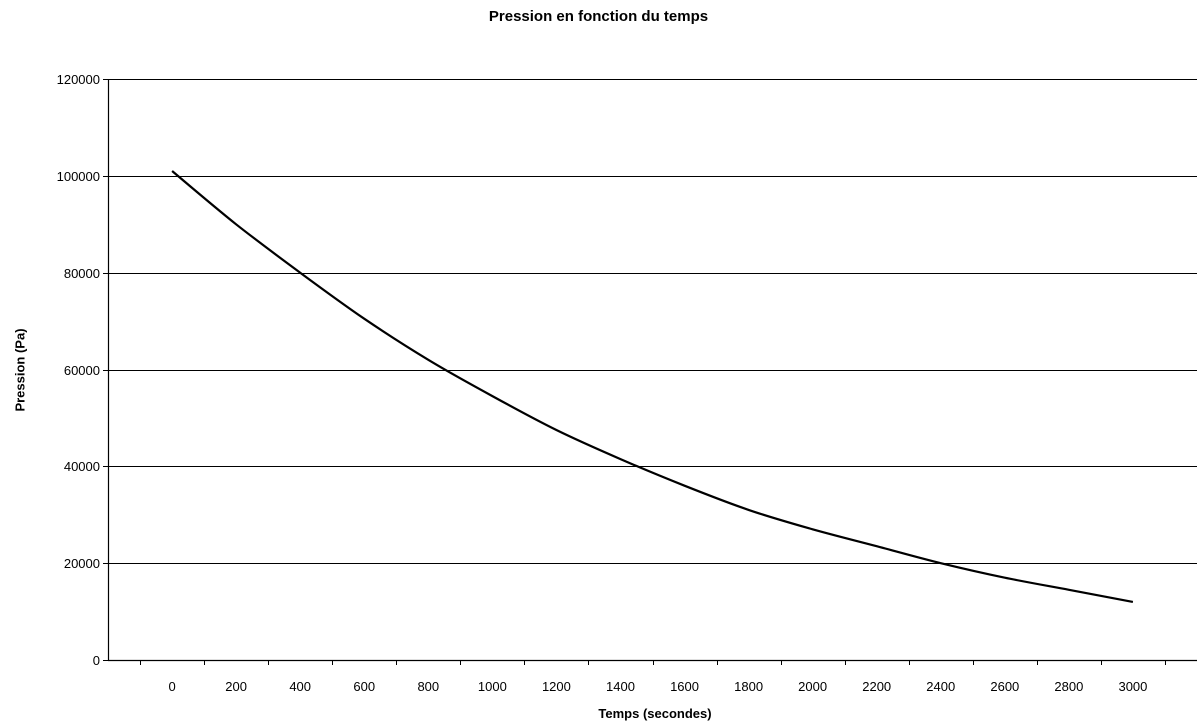  I want to click on x-tick-label: 800, so click(428, 686).